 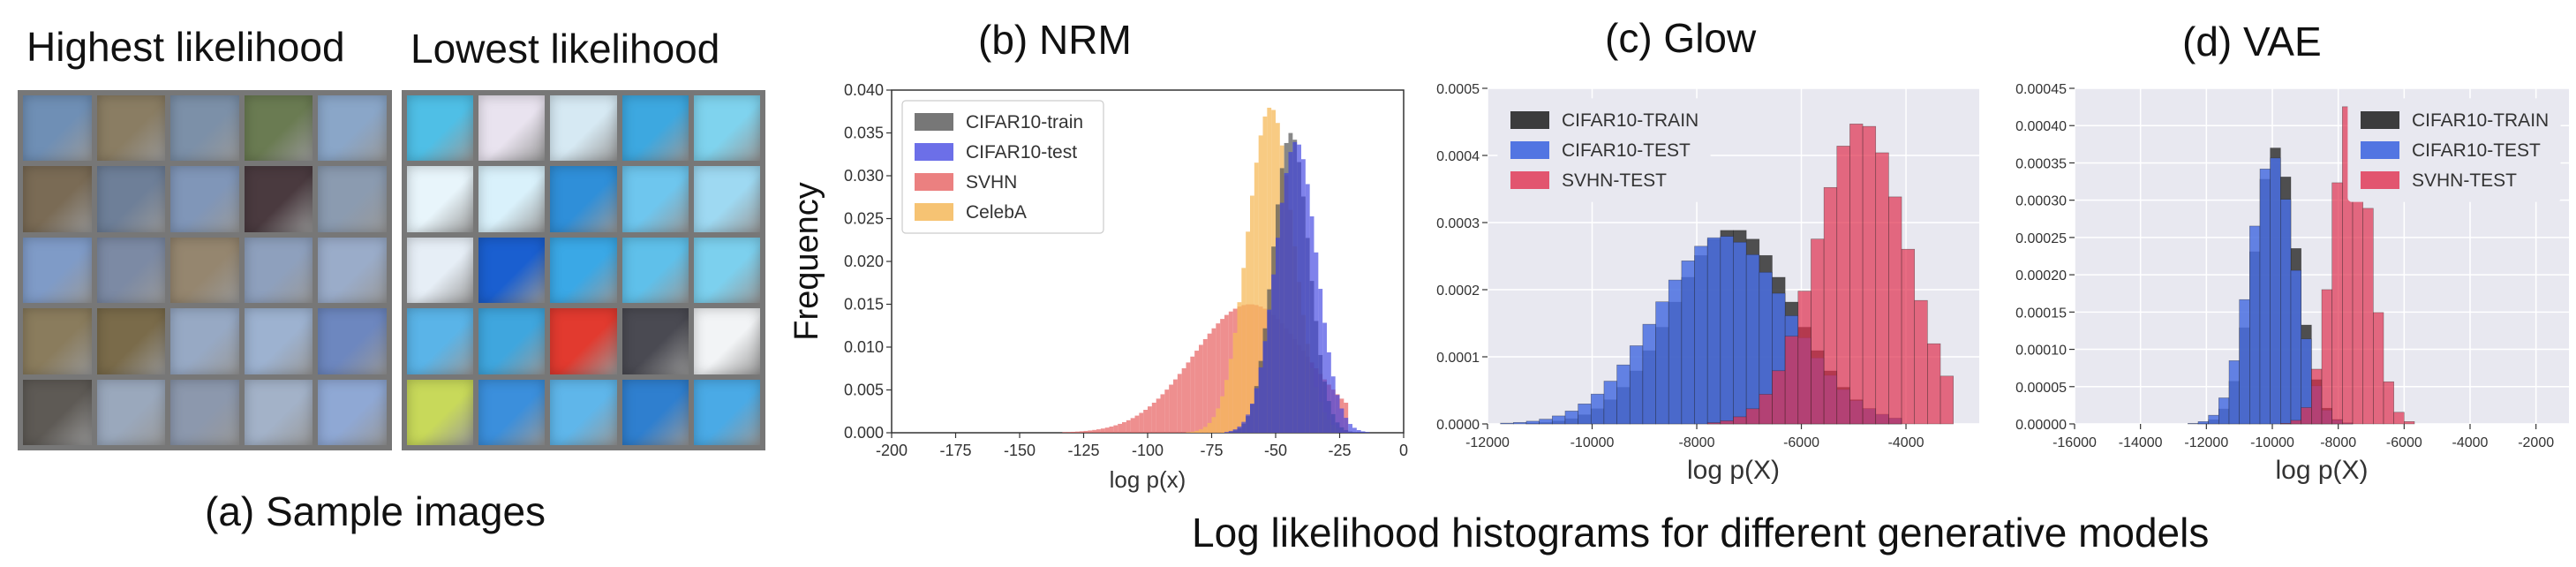 I want to click on series-cifar10-test, so click(x=1297, y=288).